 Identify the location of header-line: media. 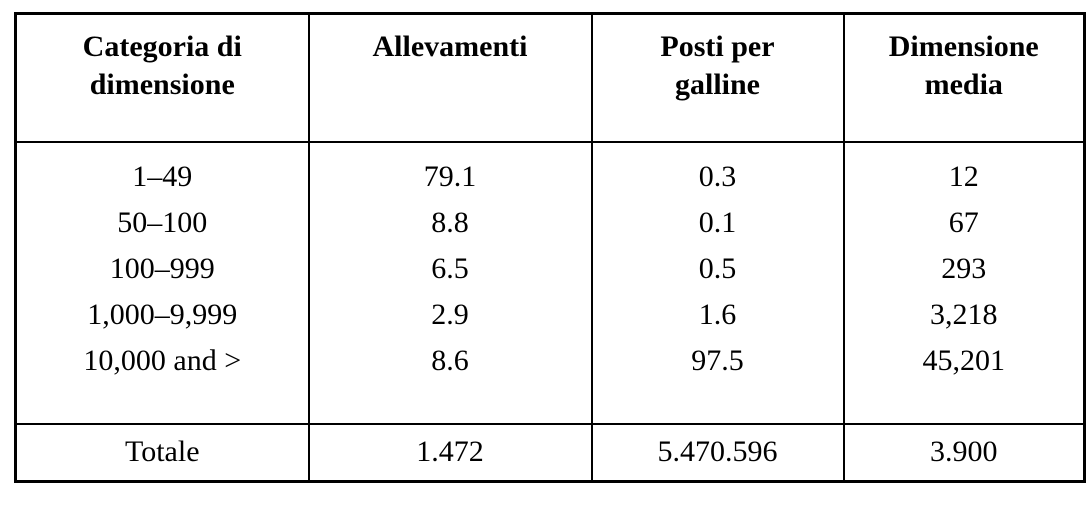
(963, 84).